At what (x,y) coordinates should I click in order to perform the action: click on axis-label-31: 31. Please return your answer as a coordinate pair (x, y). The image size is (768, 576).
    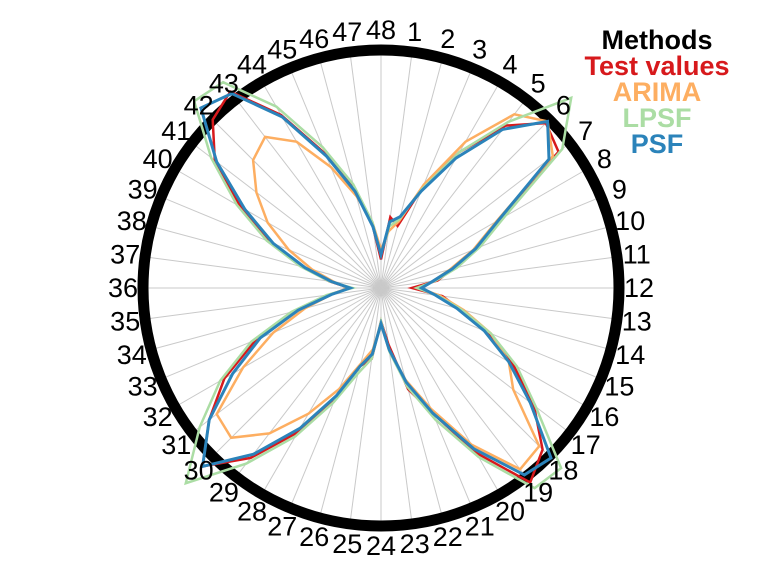
    Looking at the image, I should click on (176, 445).